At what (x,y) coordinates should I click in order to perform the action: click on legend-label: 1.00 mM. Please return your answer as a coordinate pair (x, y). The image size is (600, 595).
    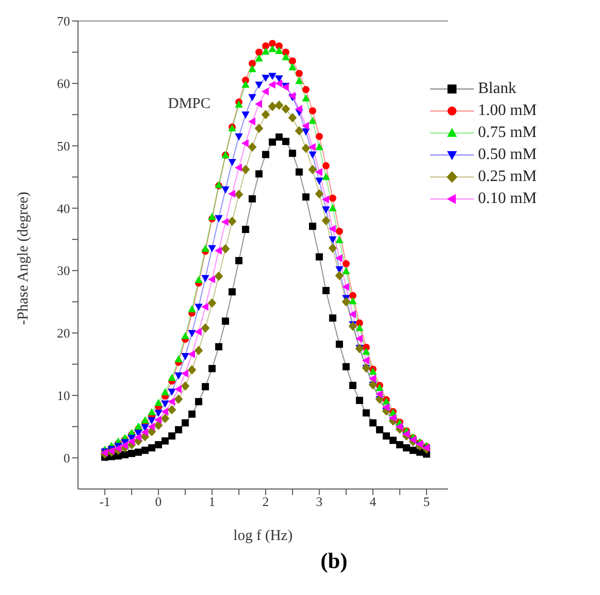
    Looking at the image, I should click on (507, 111).